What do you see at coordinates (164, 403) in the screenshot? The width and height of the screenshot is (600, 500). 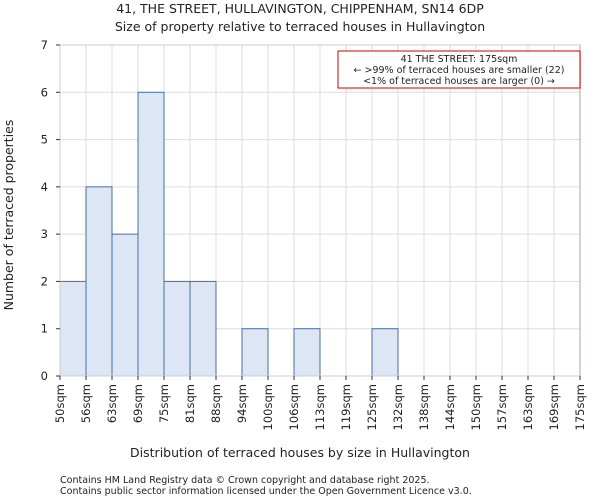 I see `x-tick-label: 75sqm` at bounding box center [164, 403].